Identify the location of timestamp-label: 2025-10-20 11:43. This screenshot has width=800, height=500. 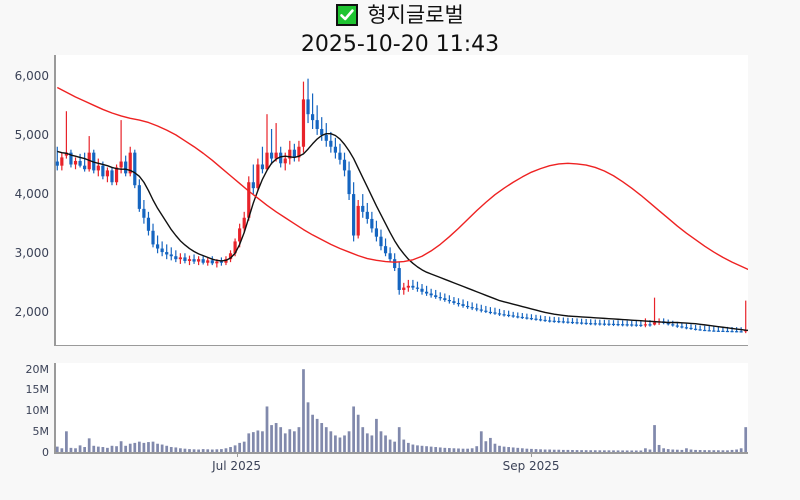
(400, 44).